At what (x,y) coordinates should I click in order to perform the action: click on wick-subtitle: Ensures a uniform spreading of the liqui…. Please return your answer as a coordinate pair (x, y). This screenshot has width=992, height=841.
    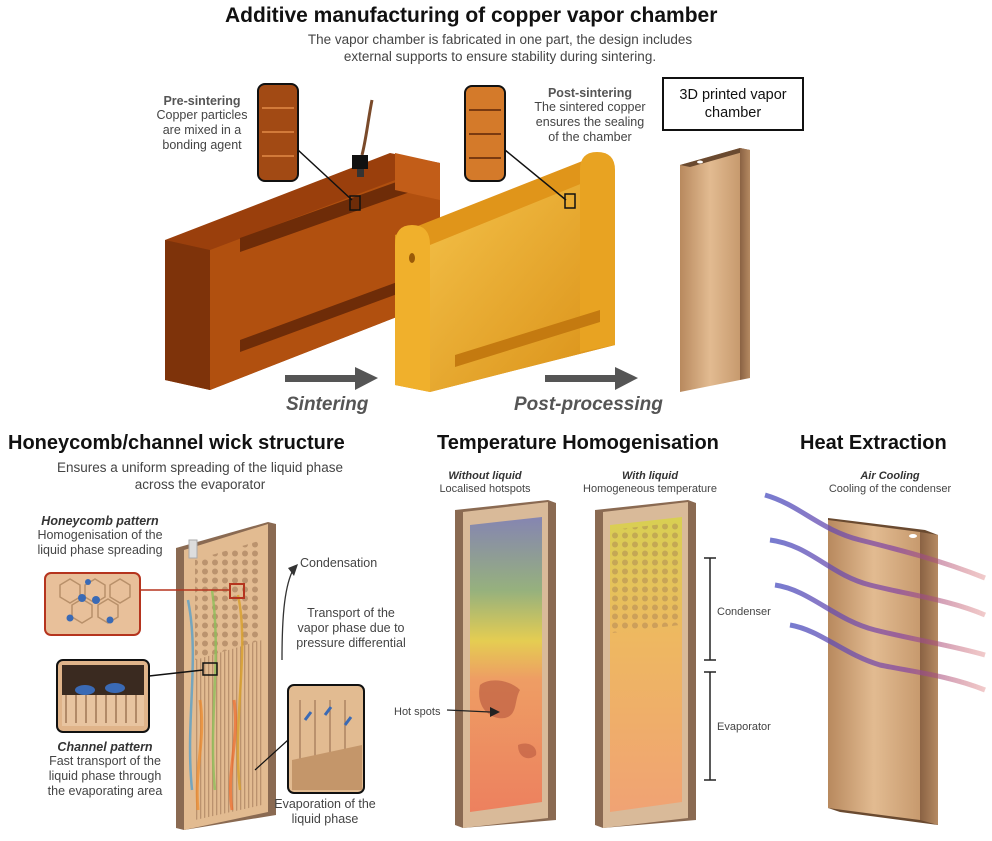
    Looking at the image, I should click on (200, 476).